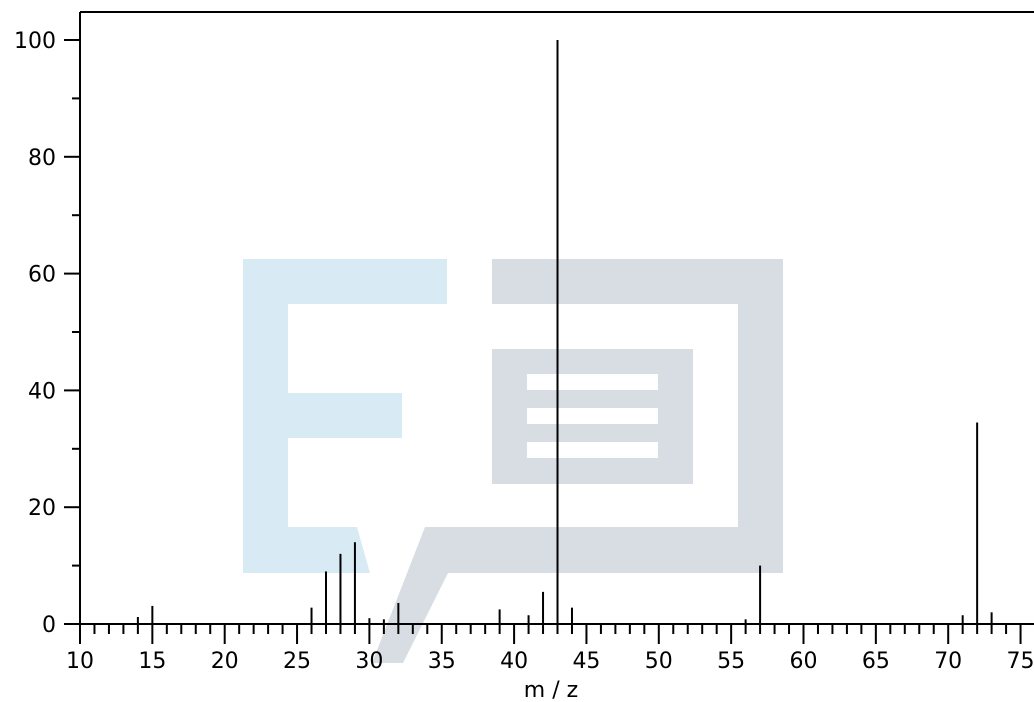 Image resolution: width=1034 pixels, height=702 pixels. What do you see at coordinates (369, 661) in the screenshot?
I see `x-tick-label: 30` at bounding box center [369, 661].